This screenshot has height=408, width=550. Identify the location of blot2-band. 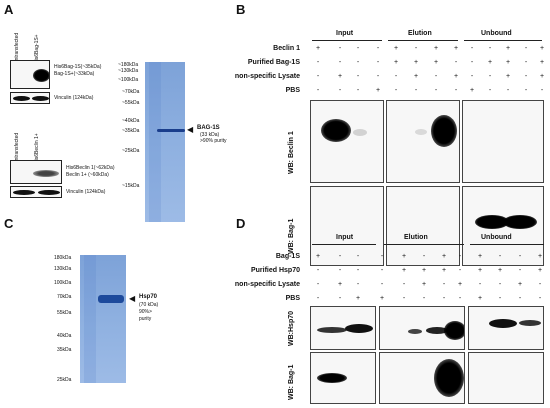
(46, 173).